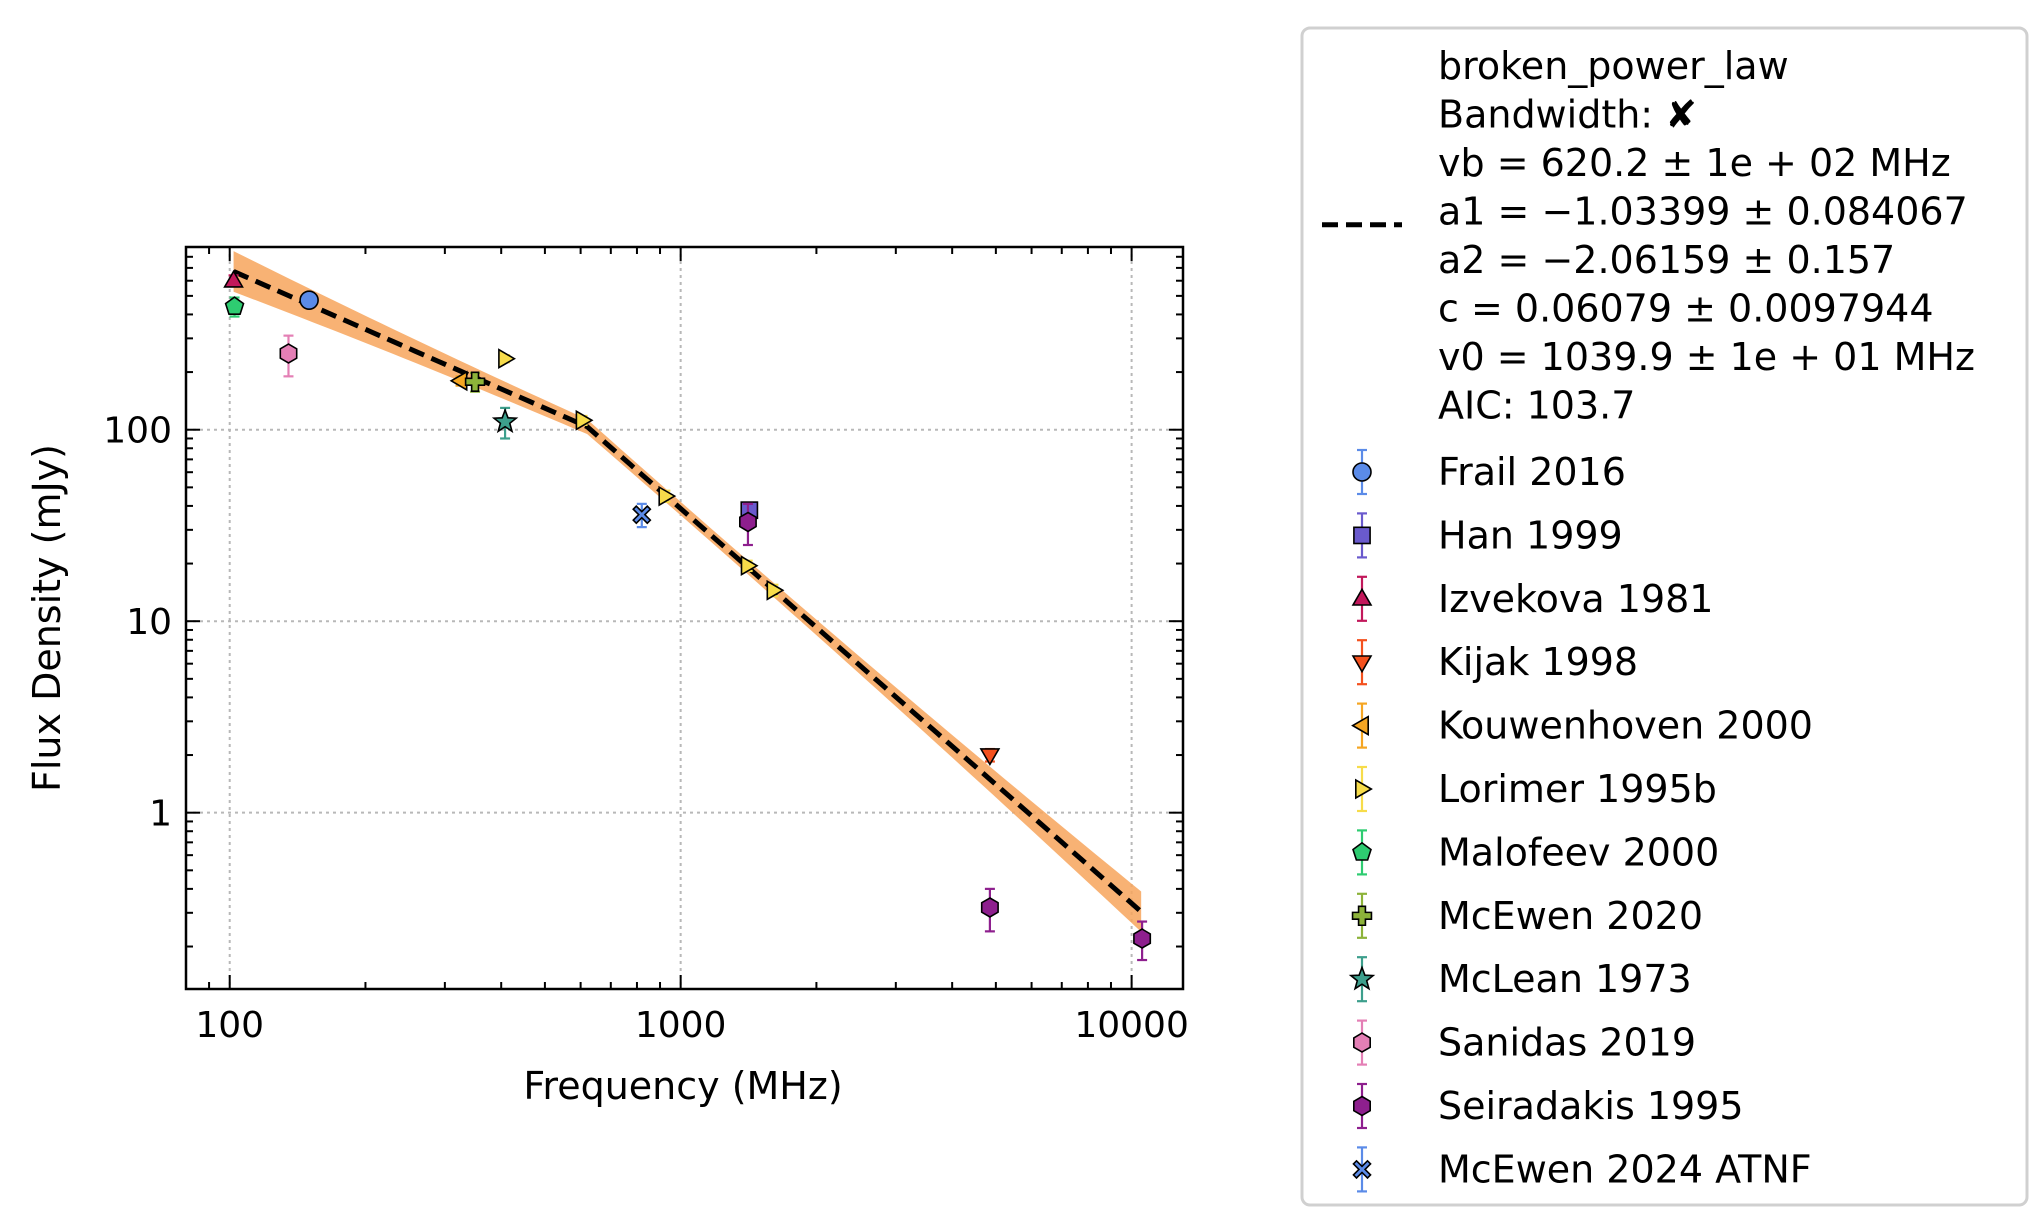 Image resolution: width=2043 pixels, height=1230 pixels. I want to click on legend-fit-text: c = 0.06079 ± 0.0097944, so click(1686, 309).